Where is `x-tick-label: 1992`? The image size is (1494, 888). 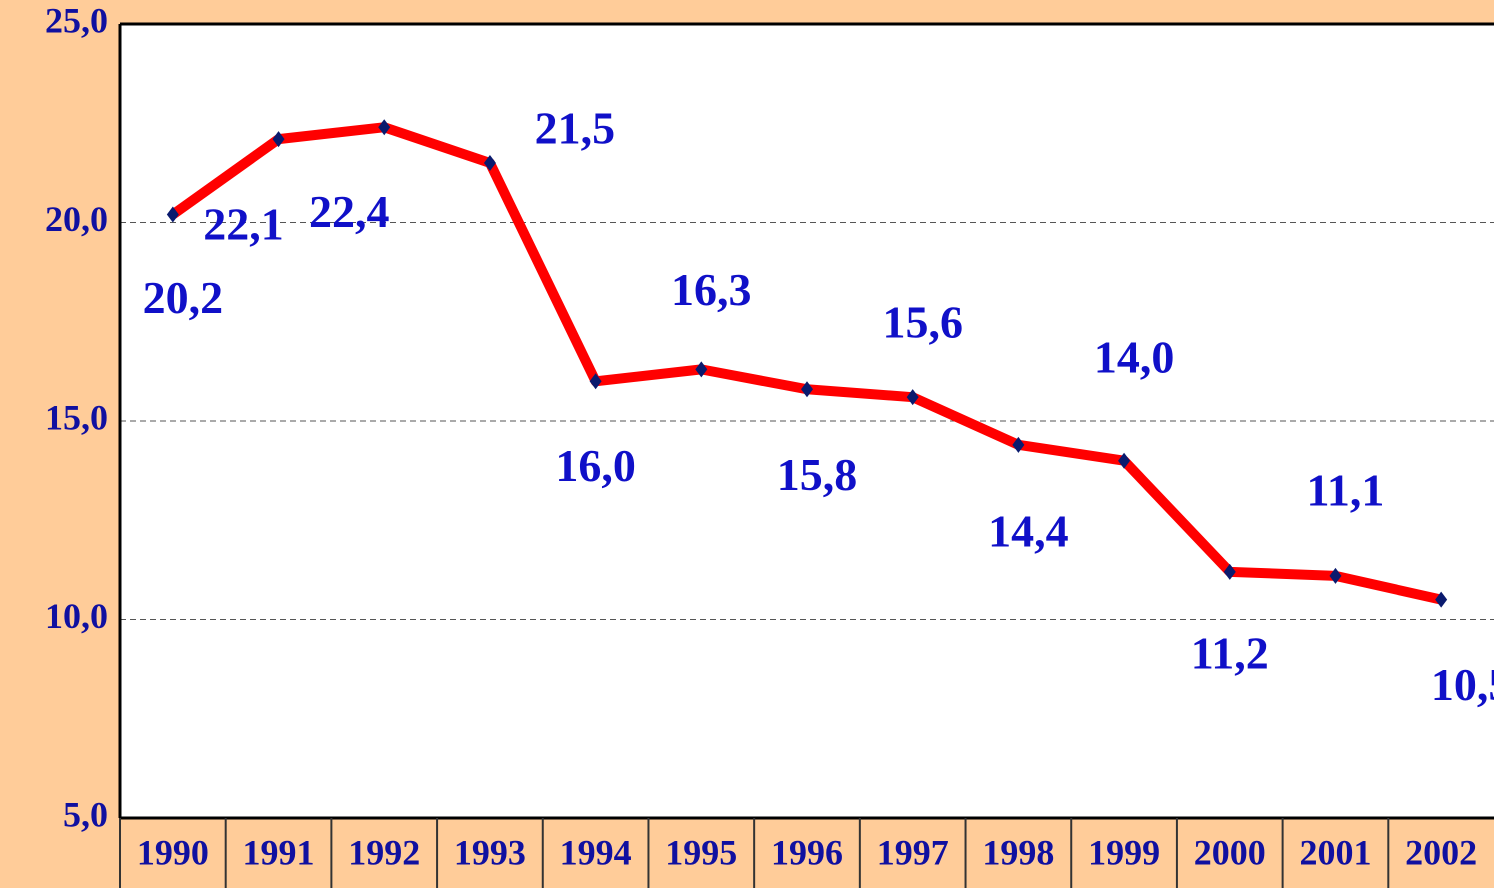 x-tick-label: 1992 is located at coordinates (384, 852).